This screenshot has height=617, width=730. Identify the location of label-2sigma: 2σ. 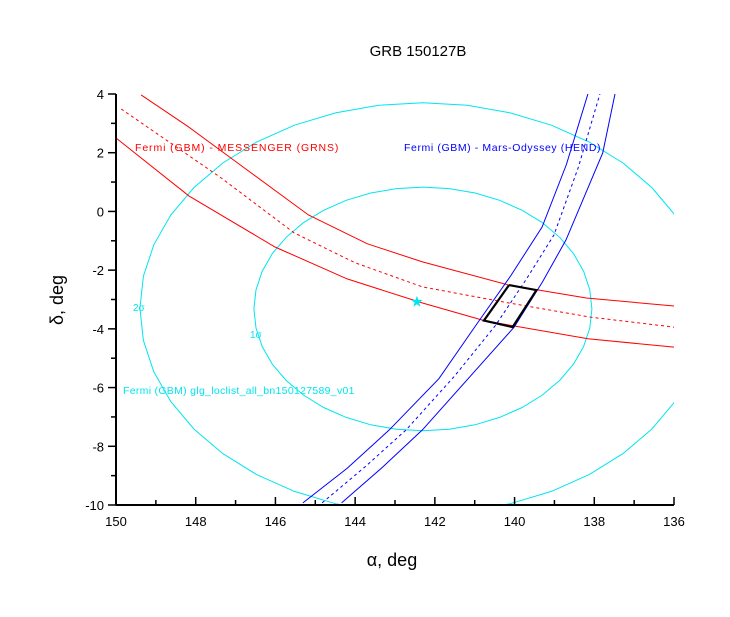
(139, 308).